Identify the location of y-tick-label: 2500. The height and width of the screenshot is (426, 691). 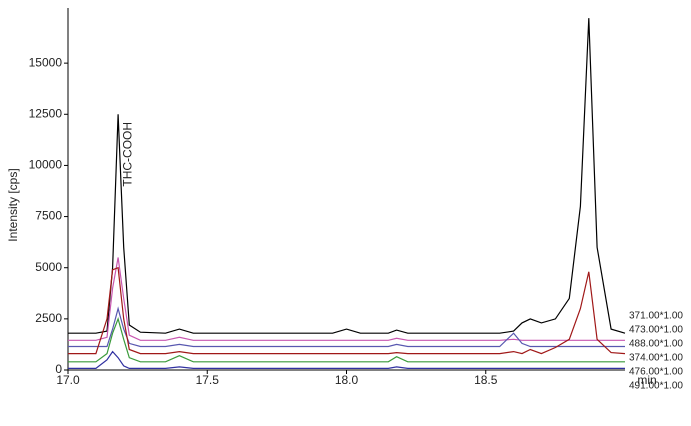
(48, 318).